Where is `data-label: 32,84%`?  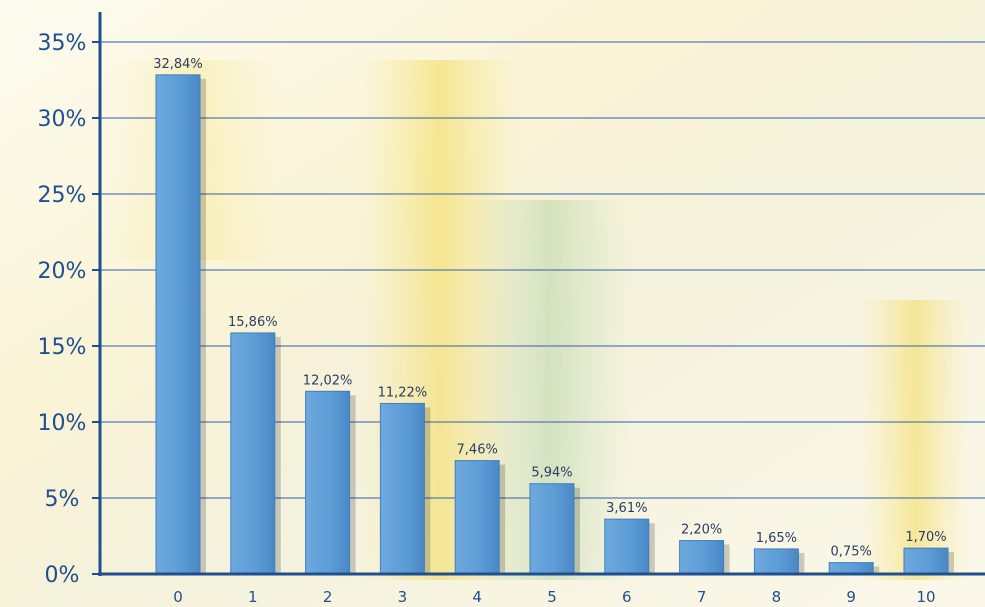 data-label: 32,84% is located at coordinates (178, 64).